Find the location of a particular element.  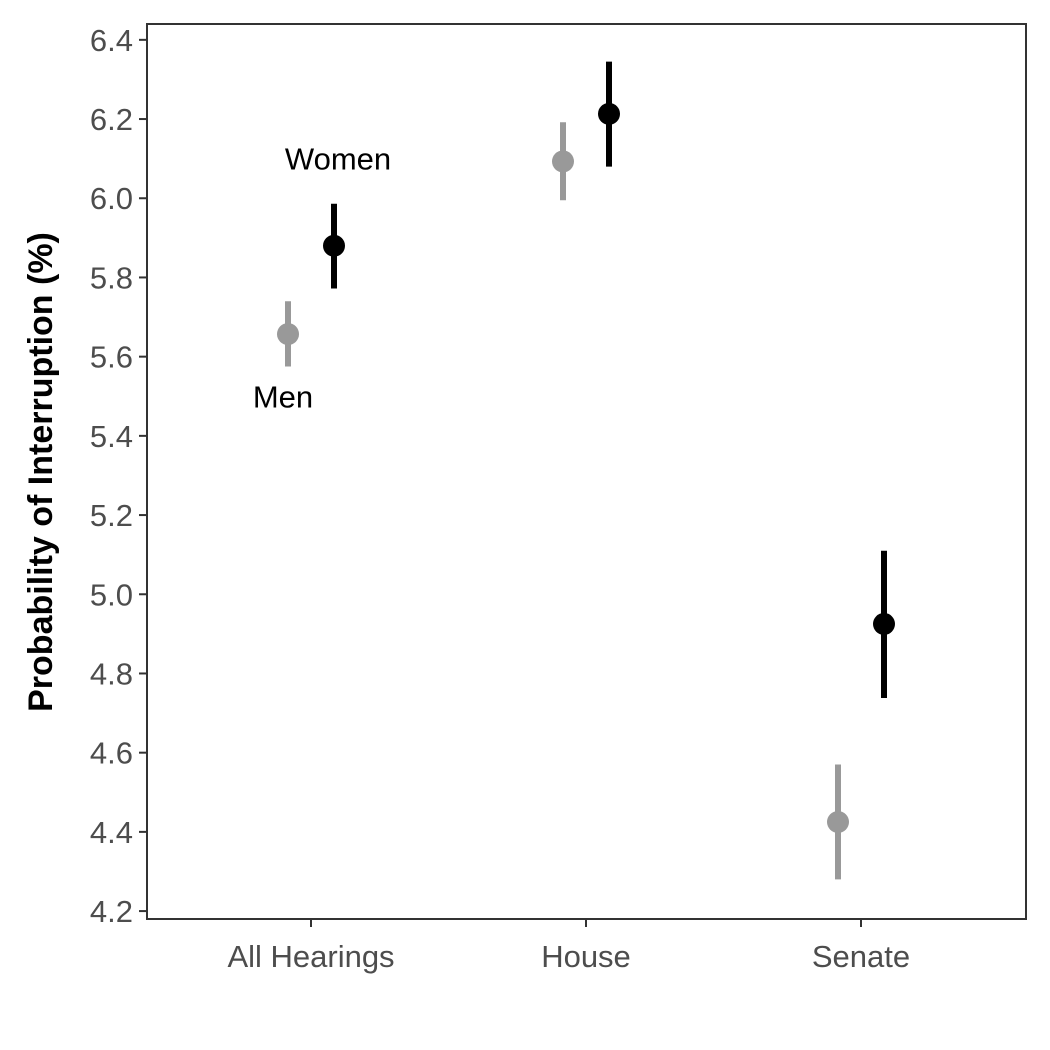

x-tick-label-senate: Senate is located at coordinates (861, 956).